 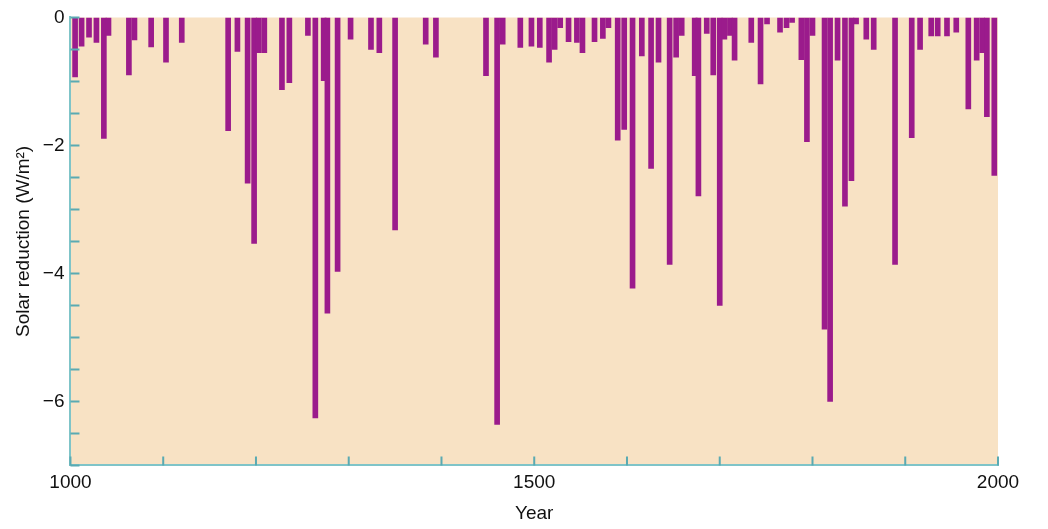 I want to click on y-tick-label: −4, so click(x=53, y=272).